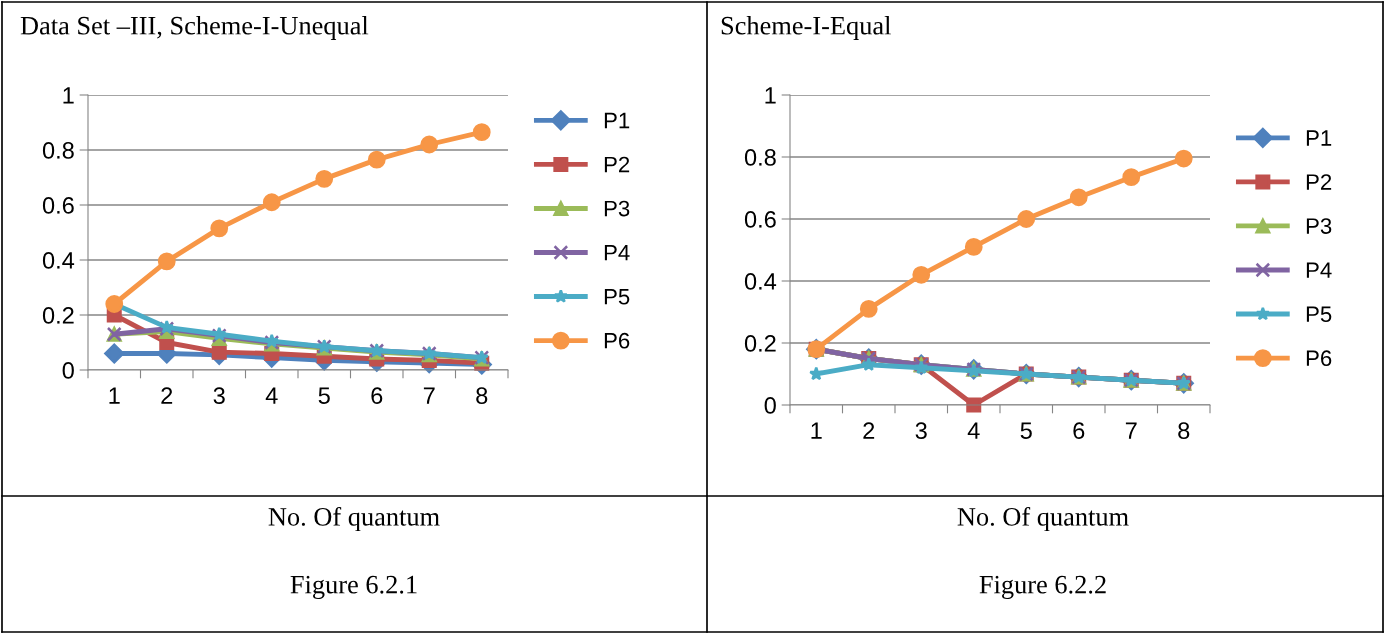 This screenshot has height=634, width=1385. Describe the element at coordinates (353, 587) in the screenshot. I see `caption: Figure 6.2.1` at that location.